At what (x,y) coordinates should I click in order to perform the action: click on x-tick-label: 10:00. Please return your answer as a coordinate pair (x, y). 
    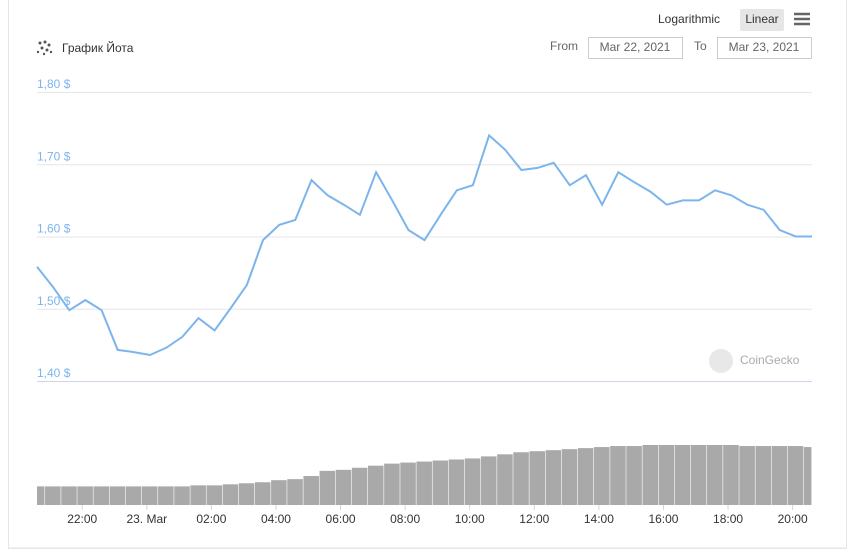
    Looking at the image, I should click on (470, 519).